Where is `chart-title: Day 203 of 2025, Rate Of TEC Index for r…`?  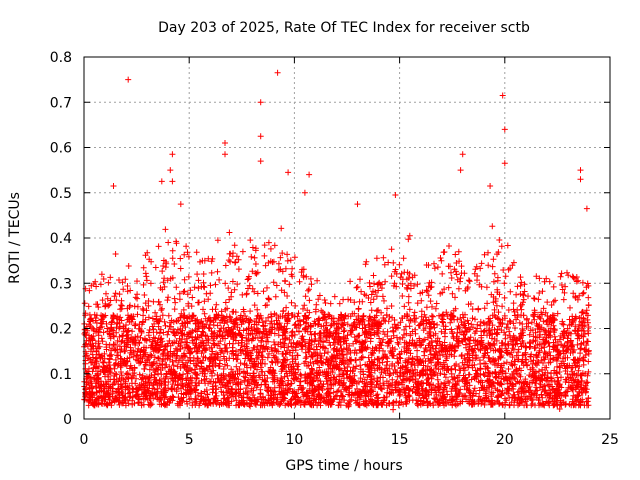 chart-title: Day 203 of 2025, Rate Of TEC Index for r… is located at coordinates (344, 28).